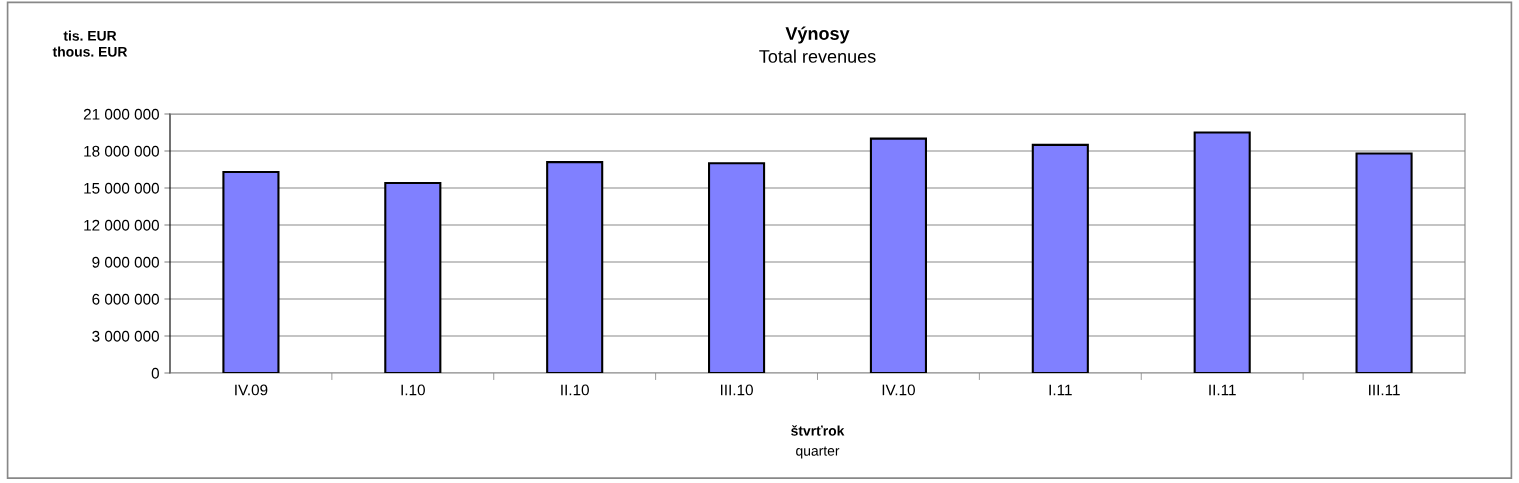 This screenshot has width=1519, height=483. Describe the element at coordinates (575, 390) in the screenshot. I see `x-tick-label: II.10` at that location.